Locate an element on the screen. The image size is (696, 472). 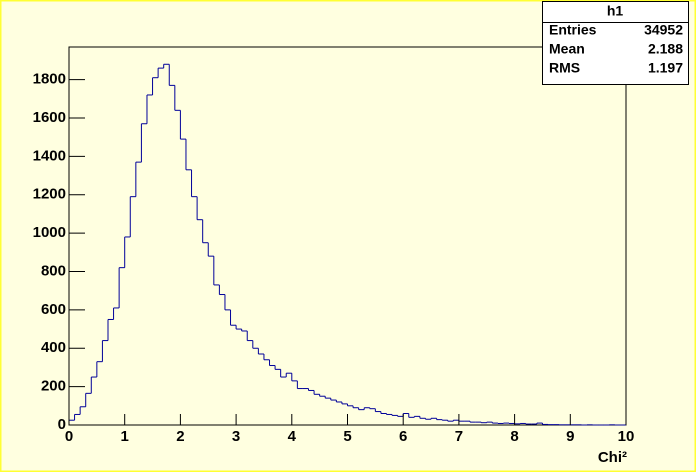
stats-label: Mean is located at coordinates (567, 49).